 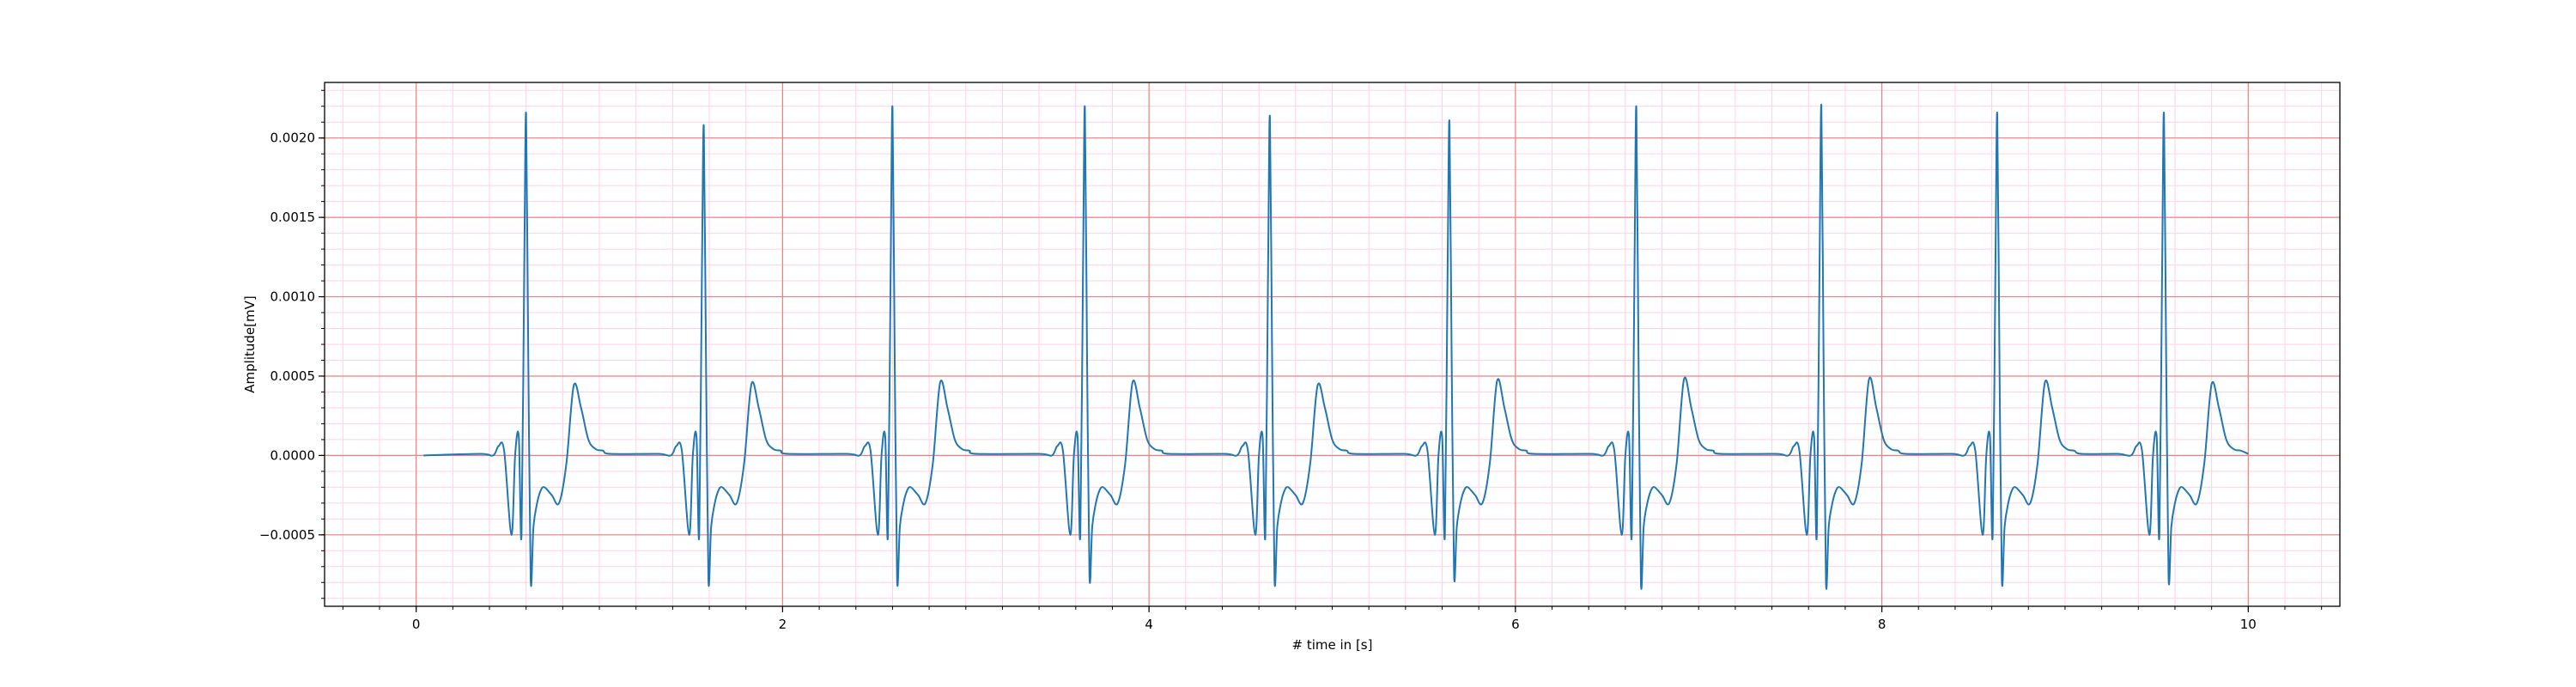 I want to click on x-tick-label: 4, so click(x=1149, y=624).